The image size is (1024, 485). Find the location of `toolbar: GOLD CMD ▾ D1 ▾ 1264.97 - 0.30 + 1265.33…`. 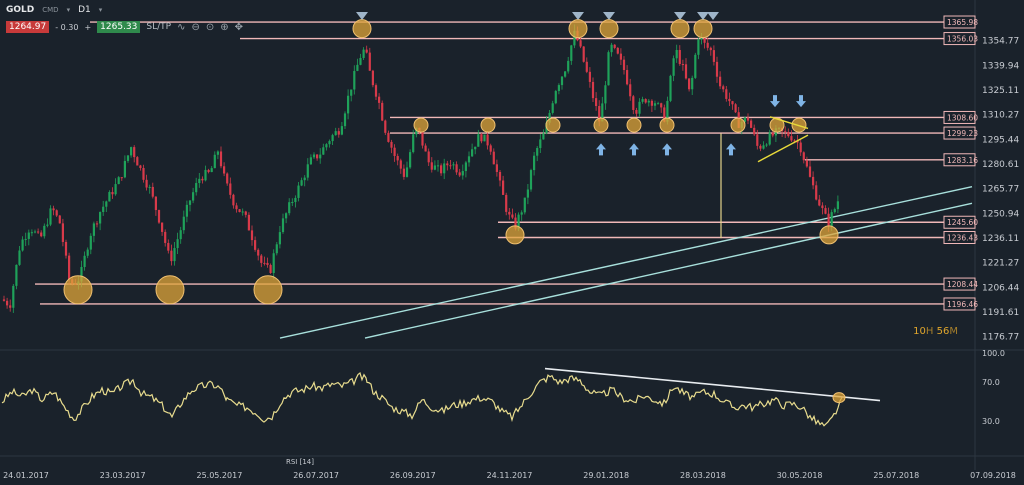

toolbar: GOLD CMD ▾ D1 ▾ 1264.97 - 0.30 + 1265.33… is located at coordinates (150, 18).